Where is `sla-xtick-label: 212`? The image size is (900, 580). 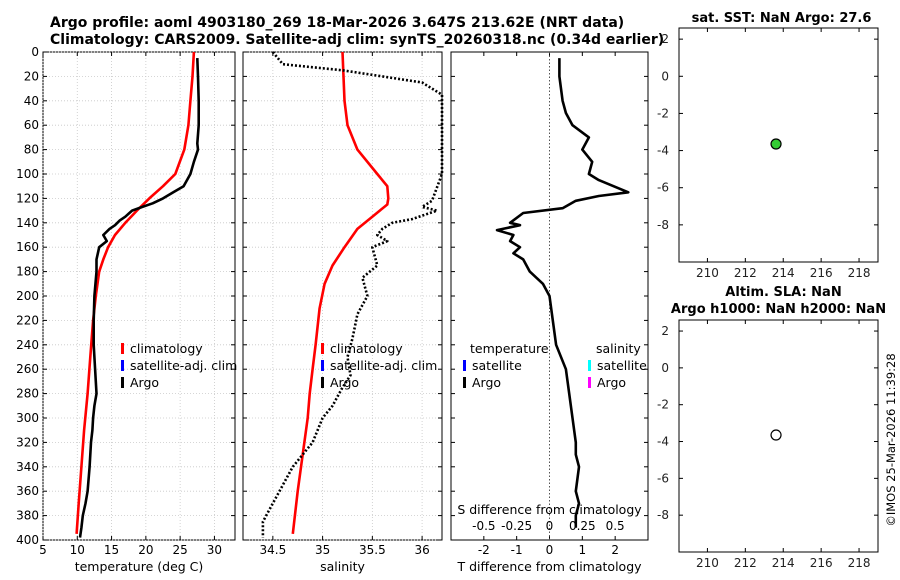 sla-xtick-label: 212 is located at coordinates (745, 563).